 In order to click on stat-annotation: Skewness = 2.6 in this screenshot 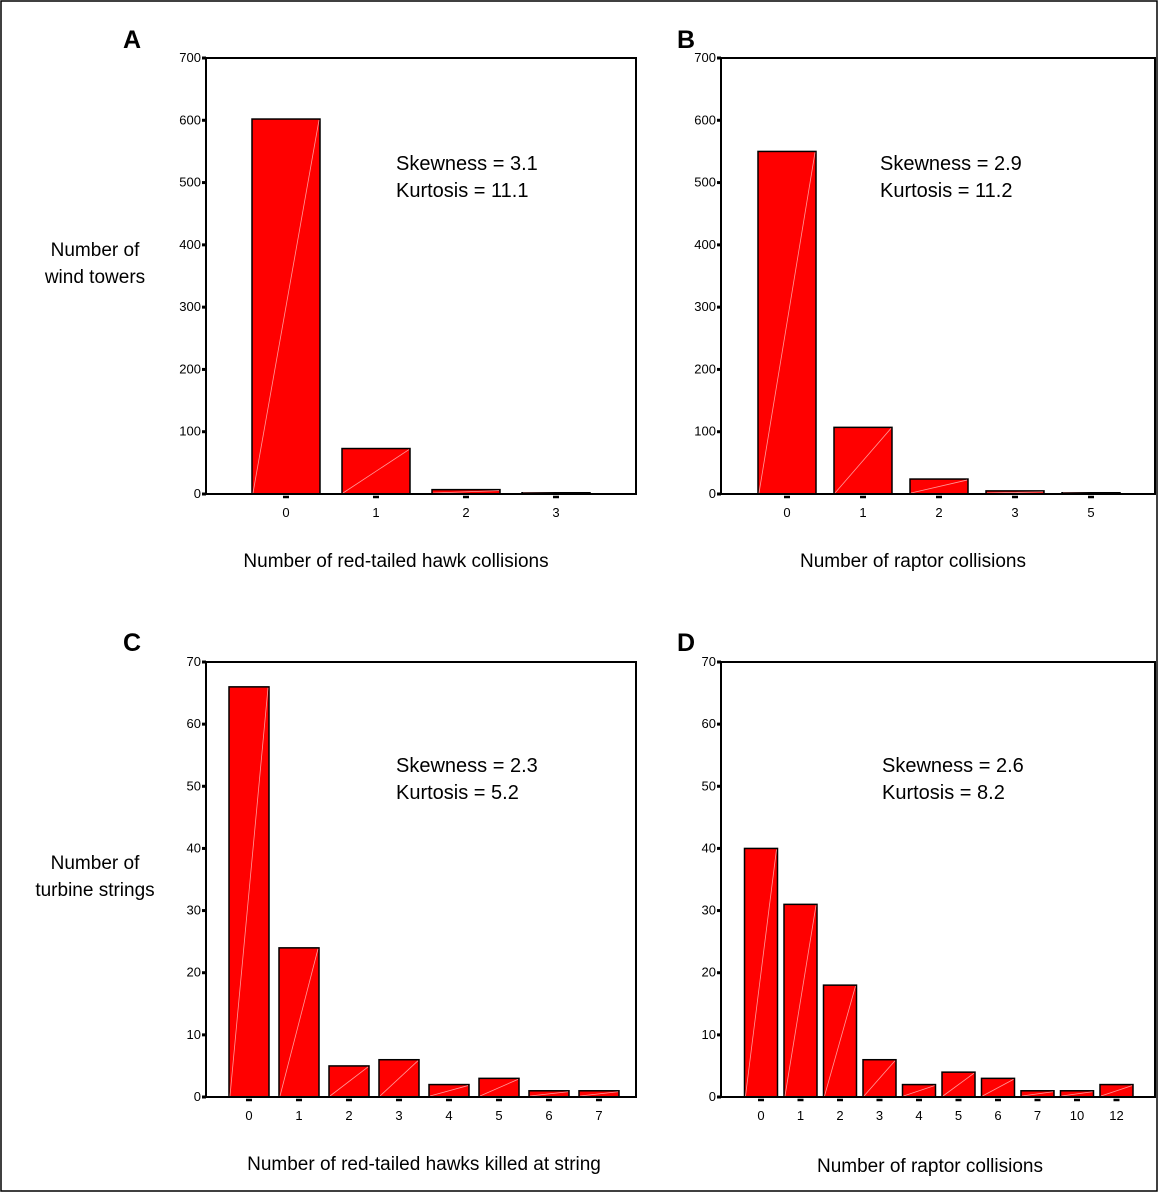, I will do `click(953, 766)`.